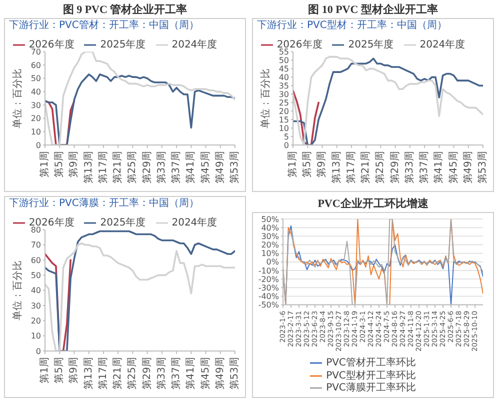 This screenshot has width=500, height=401. I want to click on y-tick-label: -40%, so click(269, 297).